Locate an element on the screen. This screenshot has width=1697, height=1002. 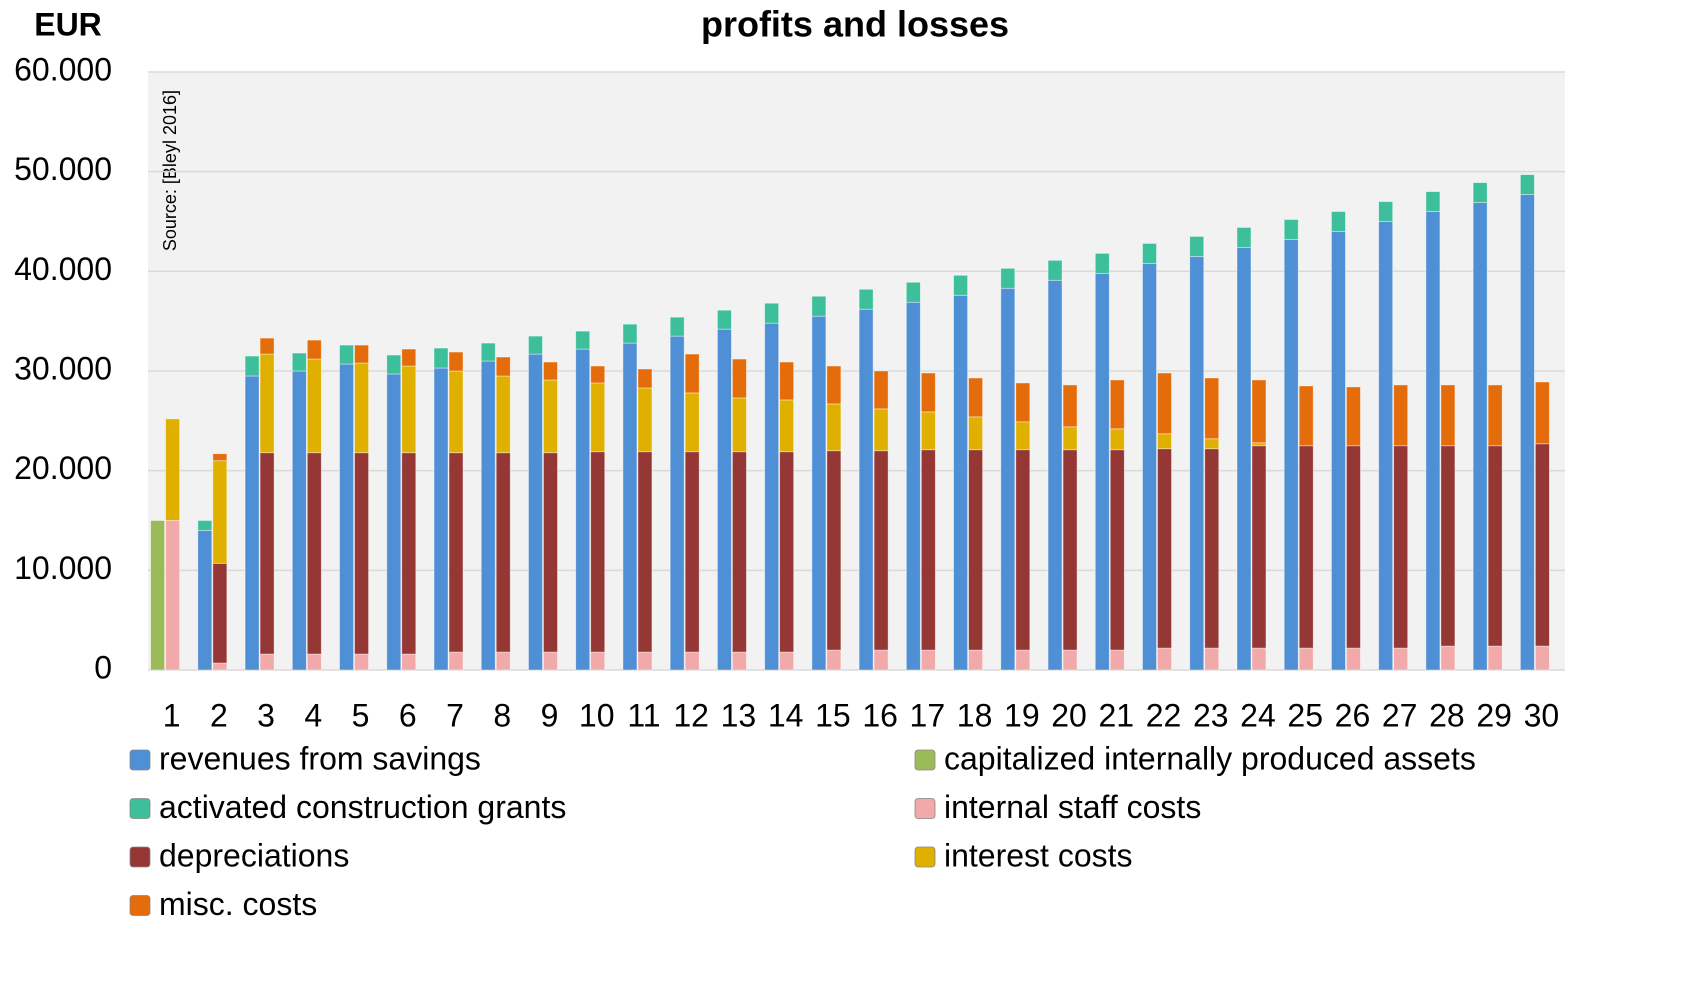
x-tick-label: 4 is located at coordinates (313, 715).